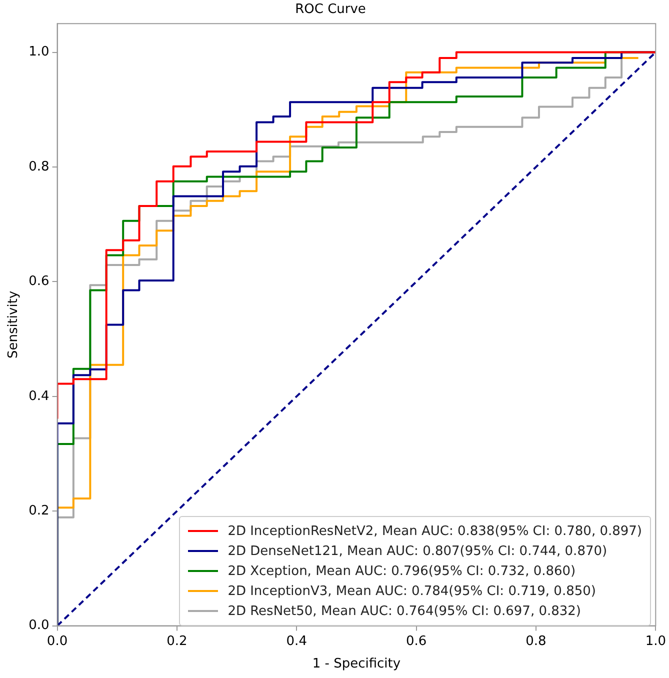 Image resolution: width=669 pixels, height=678 pixels. I want to click on x-tick-label: 0.2, so click(177, 641).